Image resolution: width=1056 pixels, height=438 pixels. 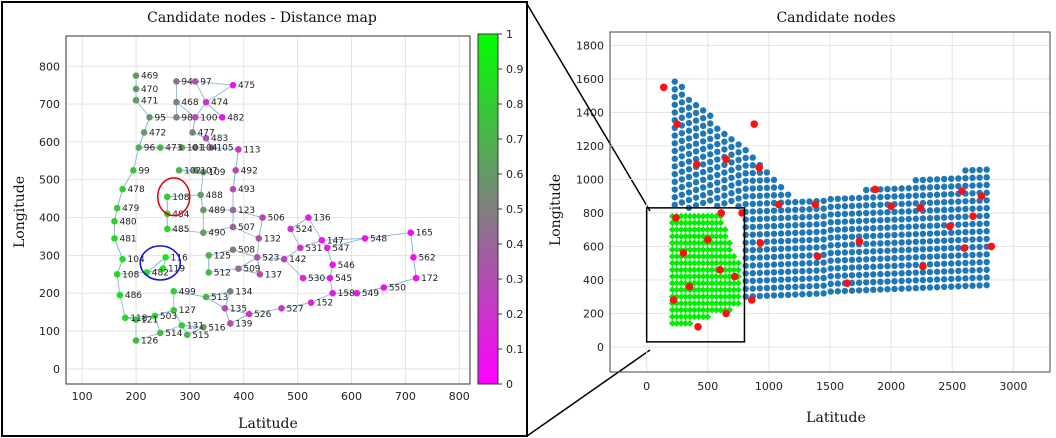 What do you see at coordinates (127, 239) in the screenshot?
I see `node-label: 481` at bounding box center [127, 239].